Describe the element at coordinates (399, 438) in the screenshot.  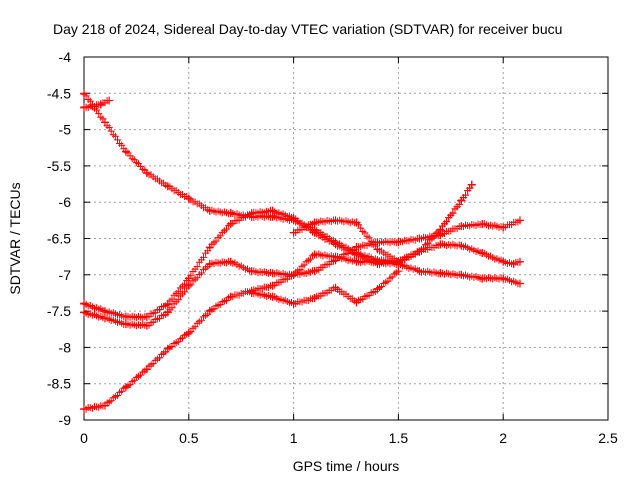
I see `x-tick-label: 1.5` at that location.